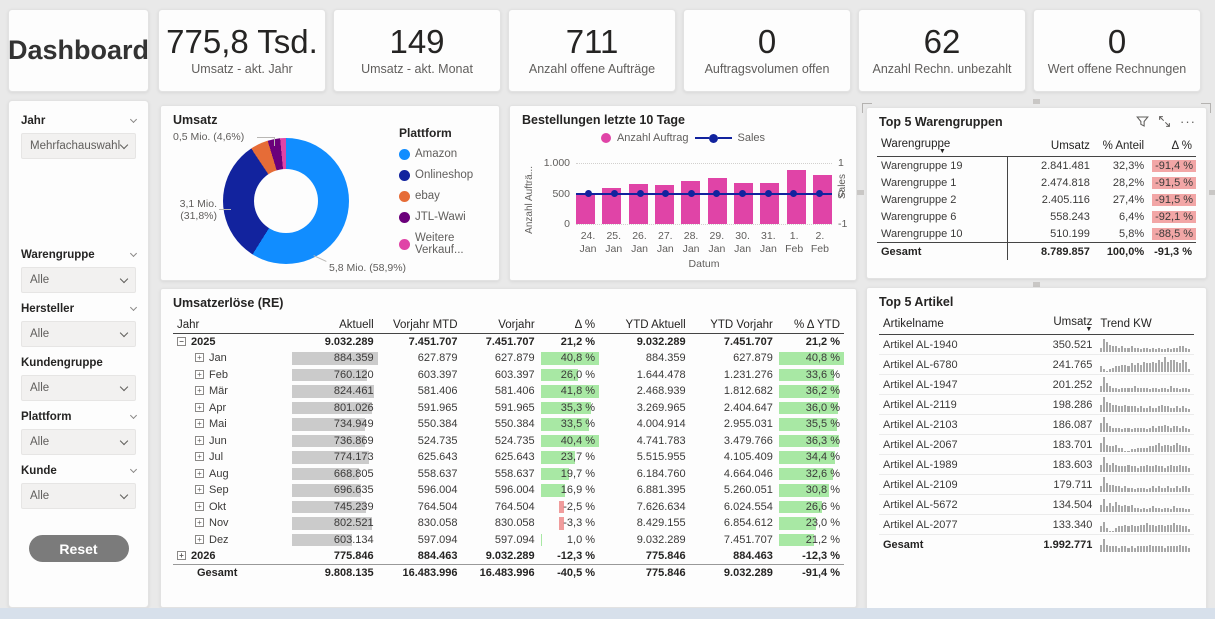  I want to click on drag-handle-right, so click(1212, 192).